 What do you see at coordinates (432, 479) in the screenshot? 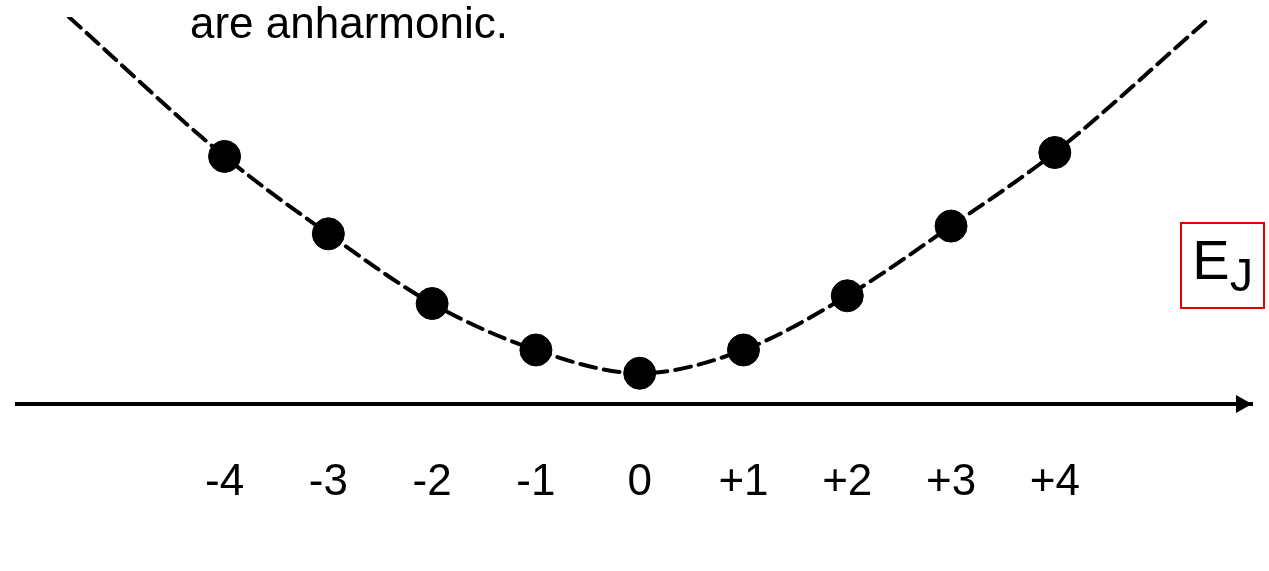
I see `x-tick-label: -2` at bounding box center [432, 479].